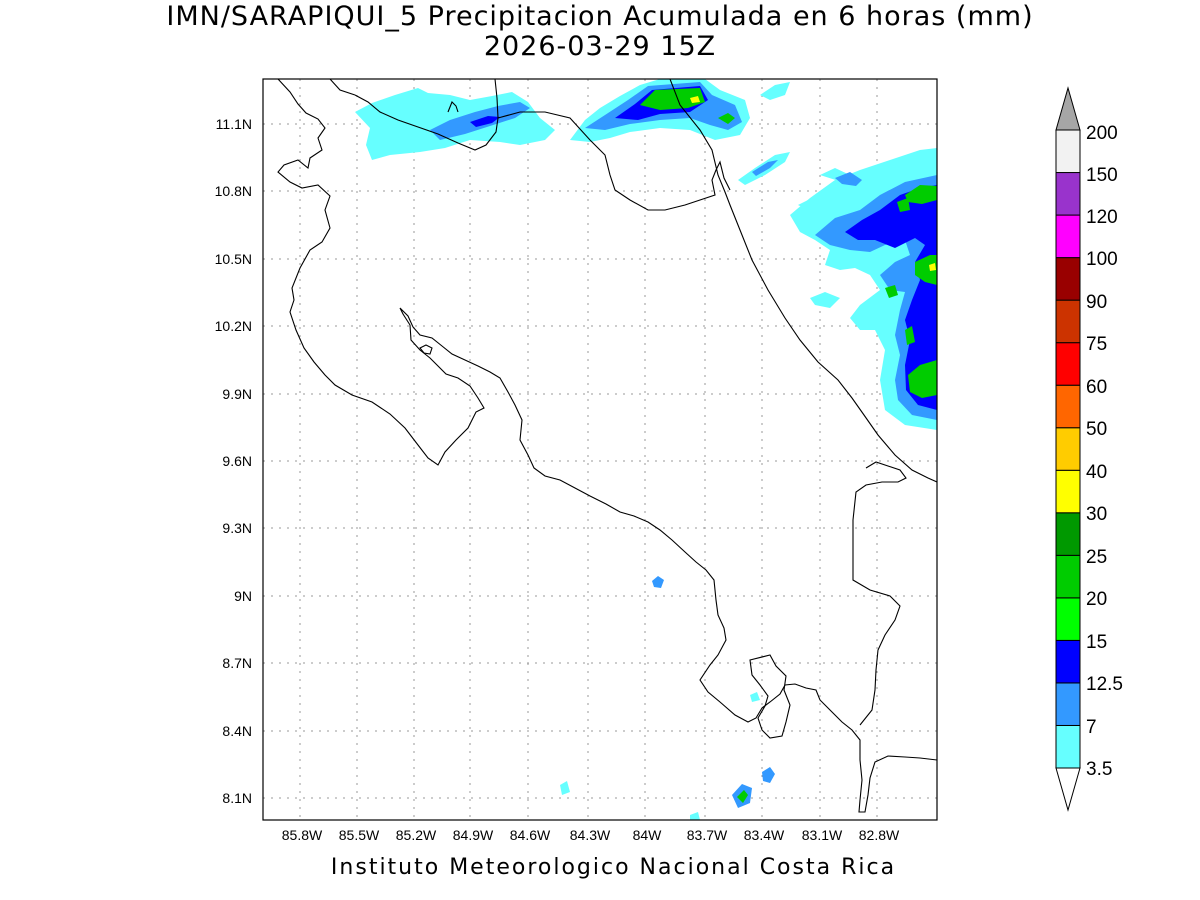 This screenshot has width=1200, height=900. I want to click on lat-tick-label: 11.1N, so click(234, 124).